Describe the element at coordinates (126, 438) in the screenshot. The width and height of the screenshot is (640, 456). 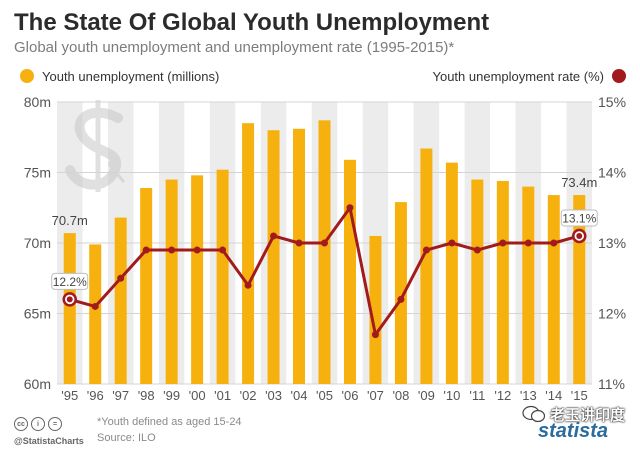
I see `source-note: Source: ILO` at that location.